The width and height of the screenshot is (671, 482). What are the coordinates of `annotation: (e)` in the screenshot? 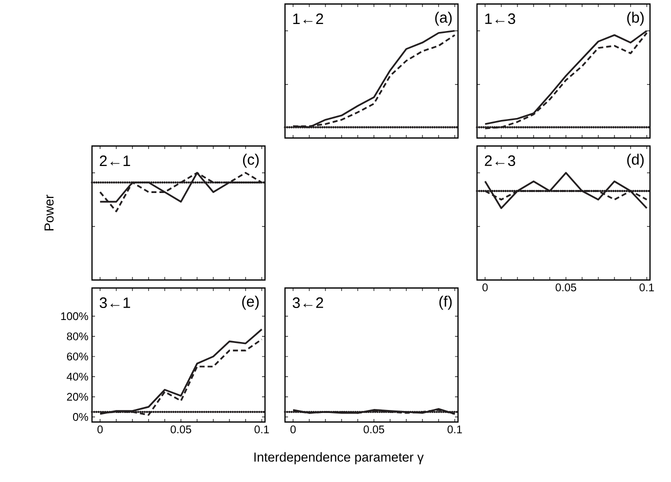 It's located at (250, 303).